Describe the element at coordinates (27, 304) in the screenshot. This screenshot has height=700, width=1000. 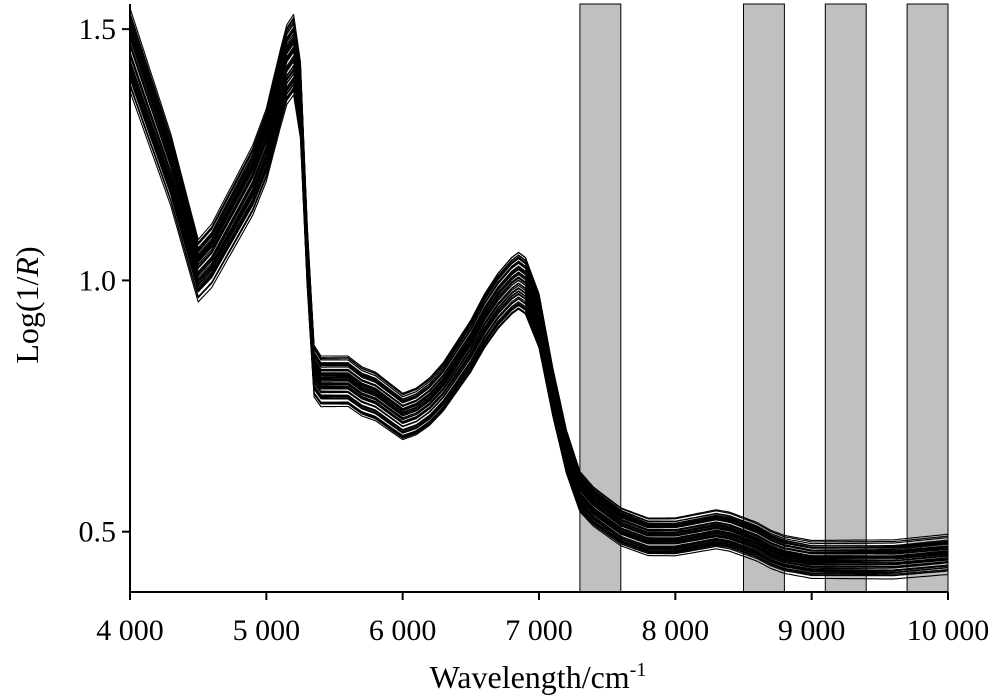
I see `y-axis-title: Log(1/R)` at that location.